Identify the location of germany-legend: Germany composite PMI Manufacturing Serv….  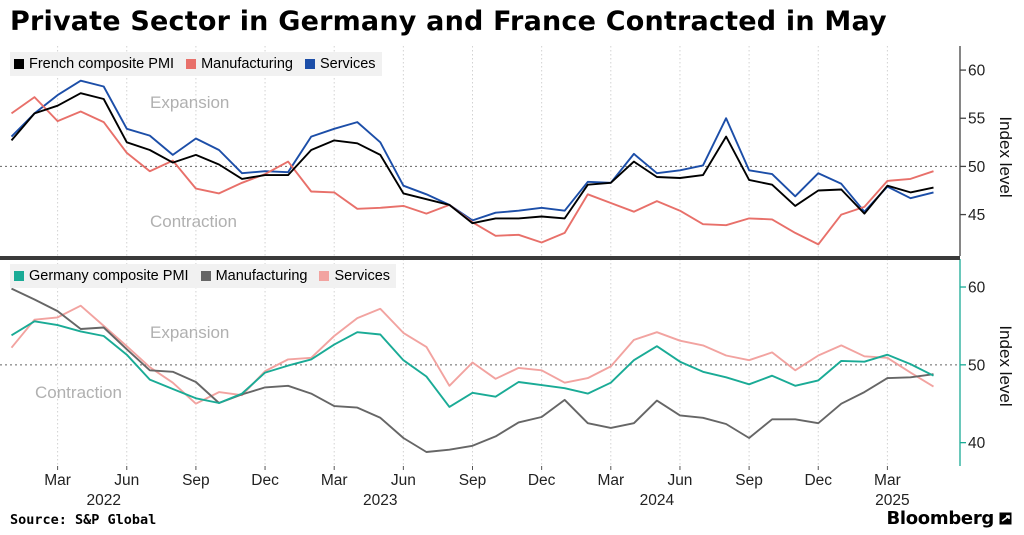
(203, 276).